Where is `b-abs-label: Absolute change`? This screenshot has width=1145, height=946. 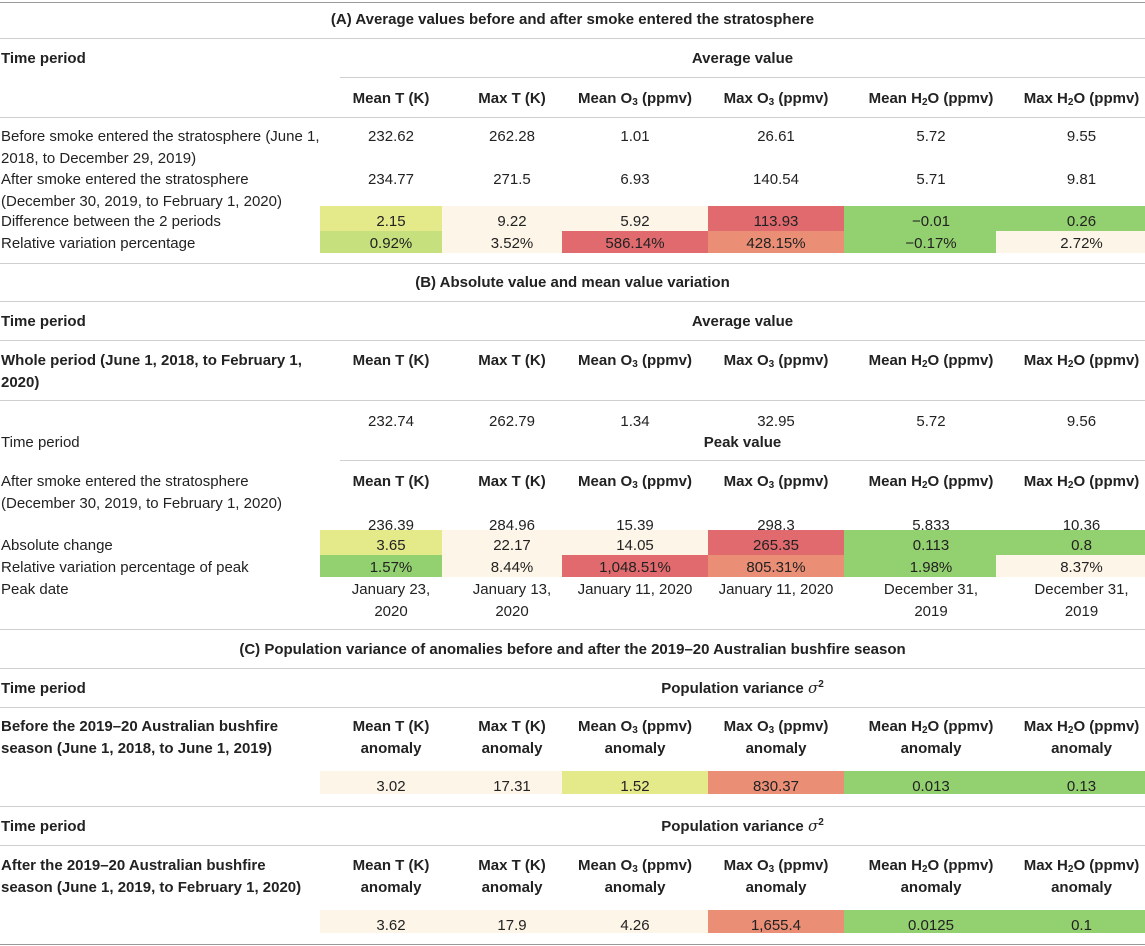 b-abs-label: Absolute change is located at coordinates (57, 545).